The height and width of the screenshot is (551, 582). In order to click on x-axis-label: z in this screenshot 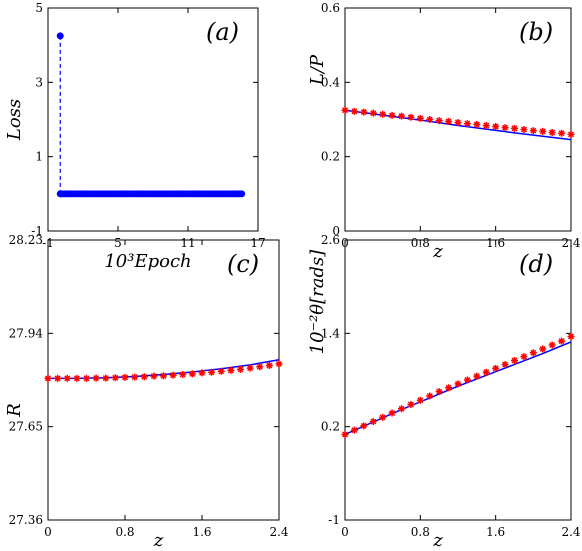, I will do `click(158, 540)`.